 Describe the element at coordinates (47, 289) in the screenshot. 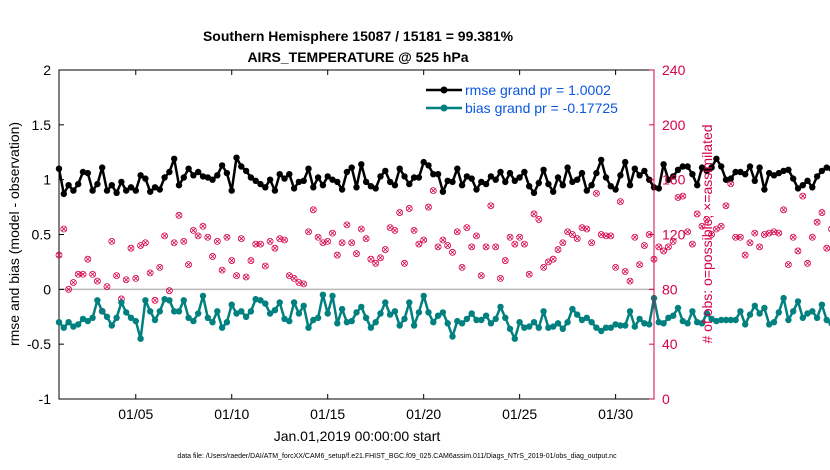

I see `y-tick-label: 0` at that location.